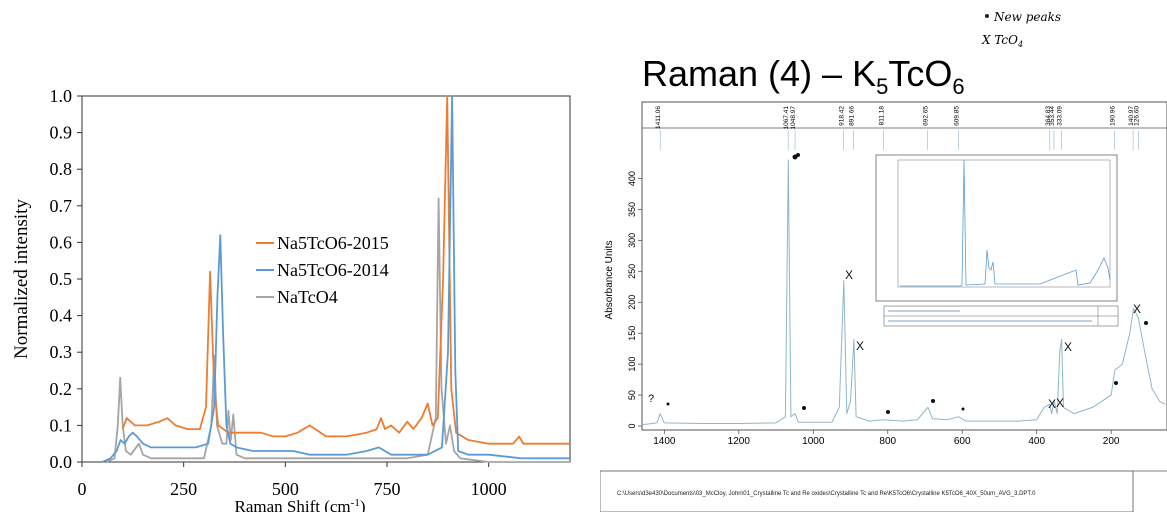  Describe the element at coordinates (632, 395) in the screenshot. I see `right-y-tick-label: 50` at that location.